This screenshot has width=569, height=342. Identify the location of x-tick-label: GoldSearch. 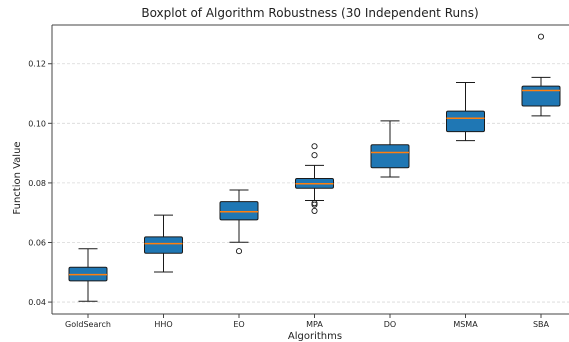
(88, 324).